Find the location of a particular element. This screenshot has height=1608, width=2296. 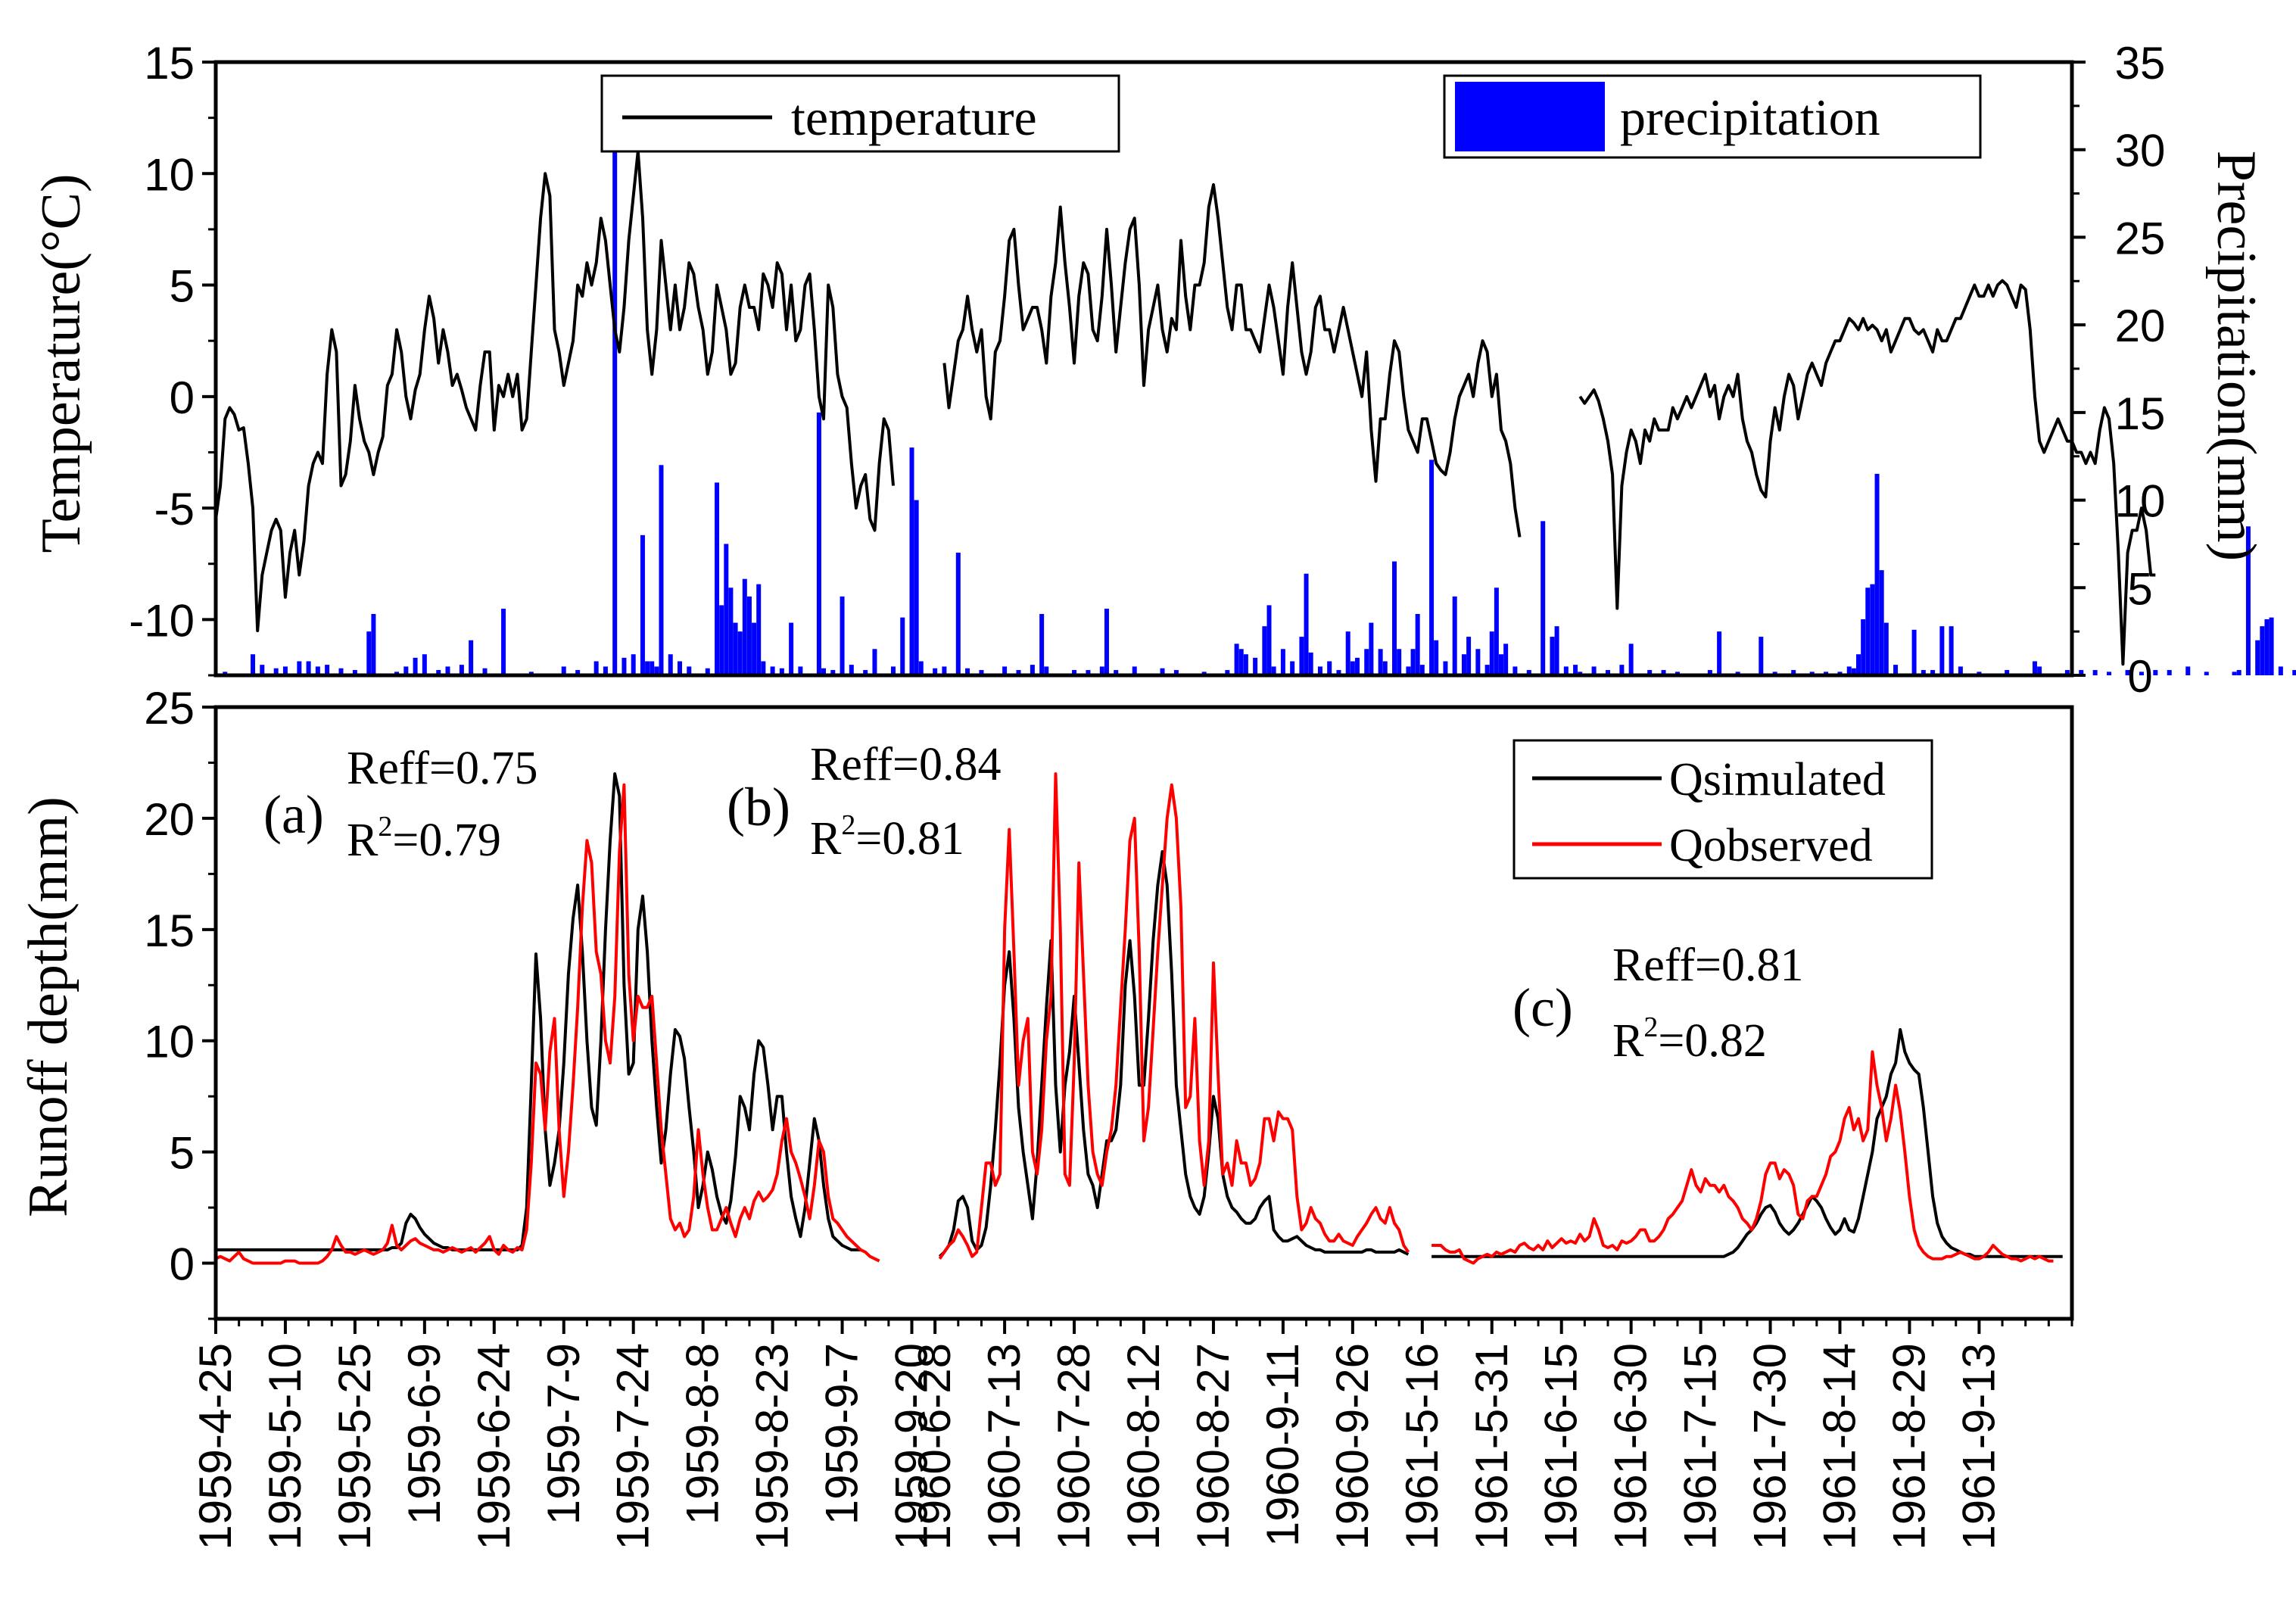

qsimulated-legend-label: Qsimulated is located at coordinates (1777, 780).